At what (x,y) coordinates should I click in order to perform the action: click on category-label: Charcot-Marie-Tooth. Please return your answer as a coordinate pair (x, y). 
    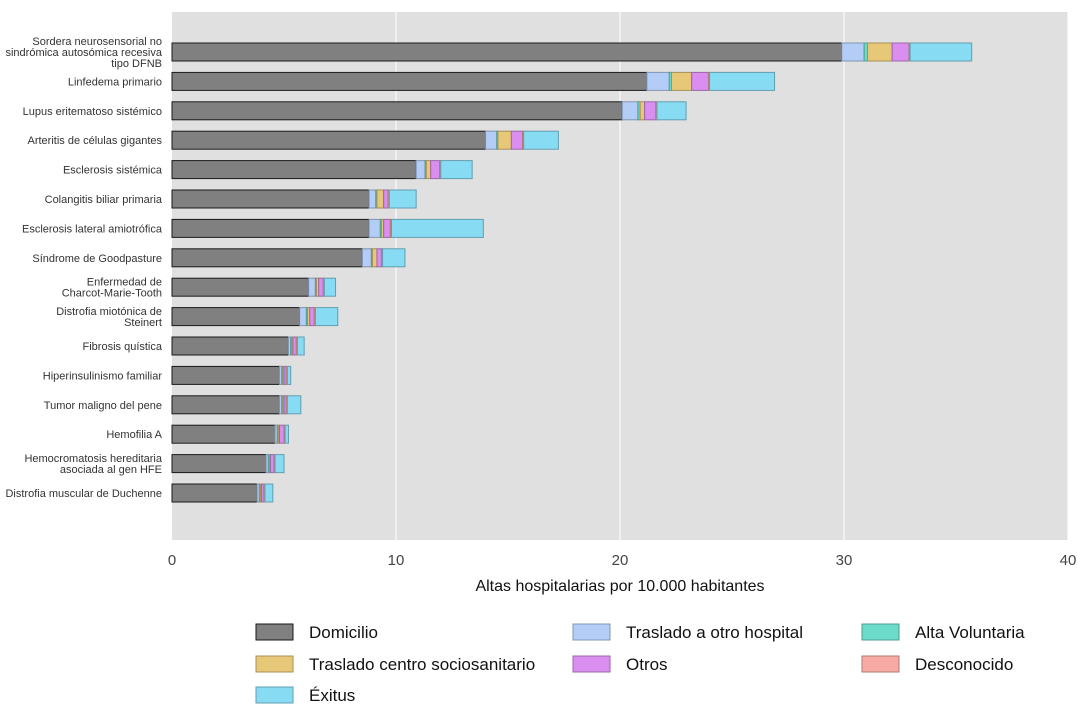
    Looking at the image, I should click on (112, 294).